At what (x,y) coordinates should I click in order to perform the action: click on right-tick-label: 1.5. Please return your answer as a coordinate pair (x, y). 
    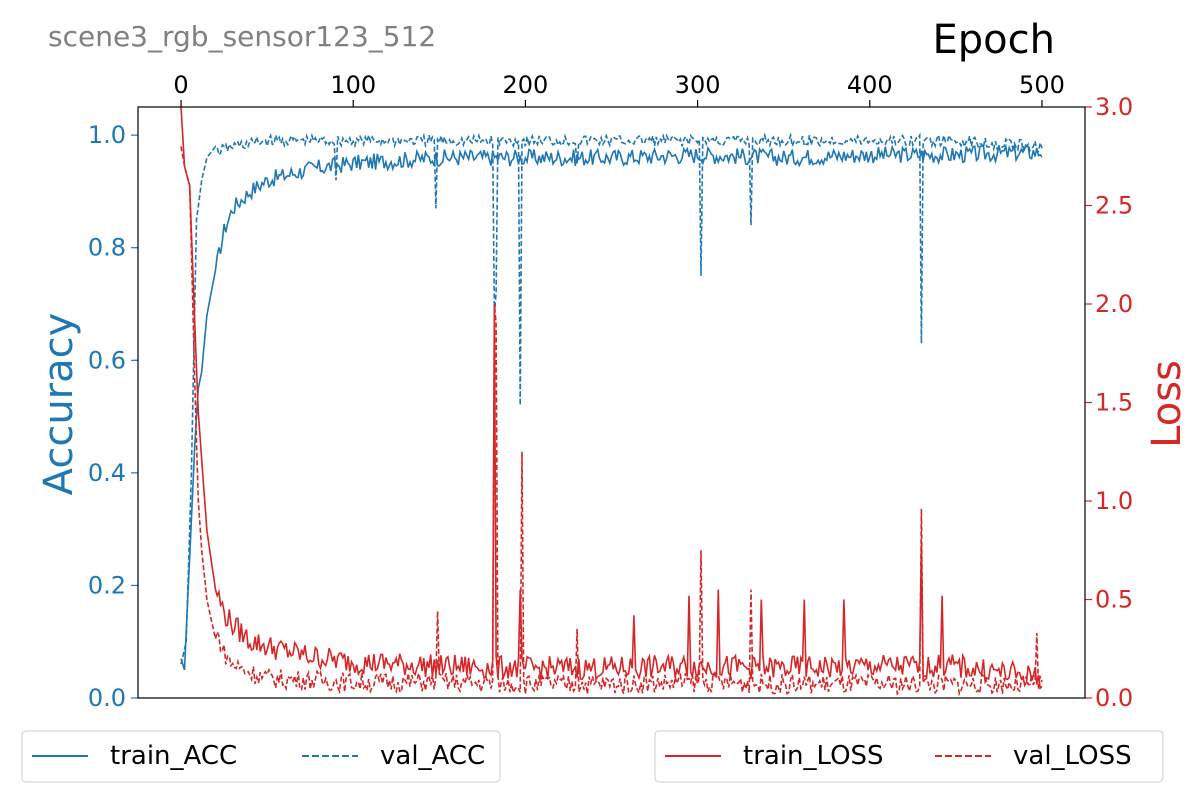
    Looking at the image, I should click on (1114, 403).